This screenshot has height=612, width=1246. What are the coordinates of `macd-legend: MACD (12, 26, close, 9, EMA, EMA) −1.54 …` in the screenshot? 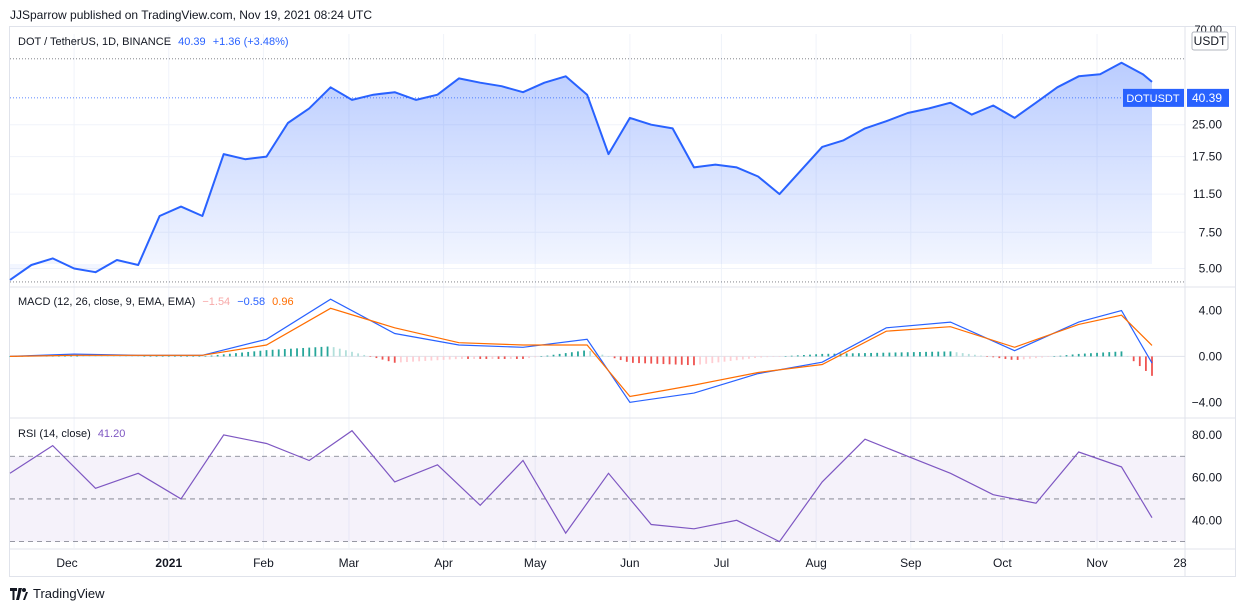 It's located at (156, 302).